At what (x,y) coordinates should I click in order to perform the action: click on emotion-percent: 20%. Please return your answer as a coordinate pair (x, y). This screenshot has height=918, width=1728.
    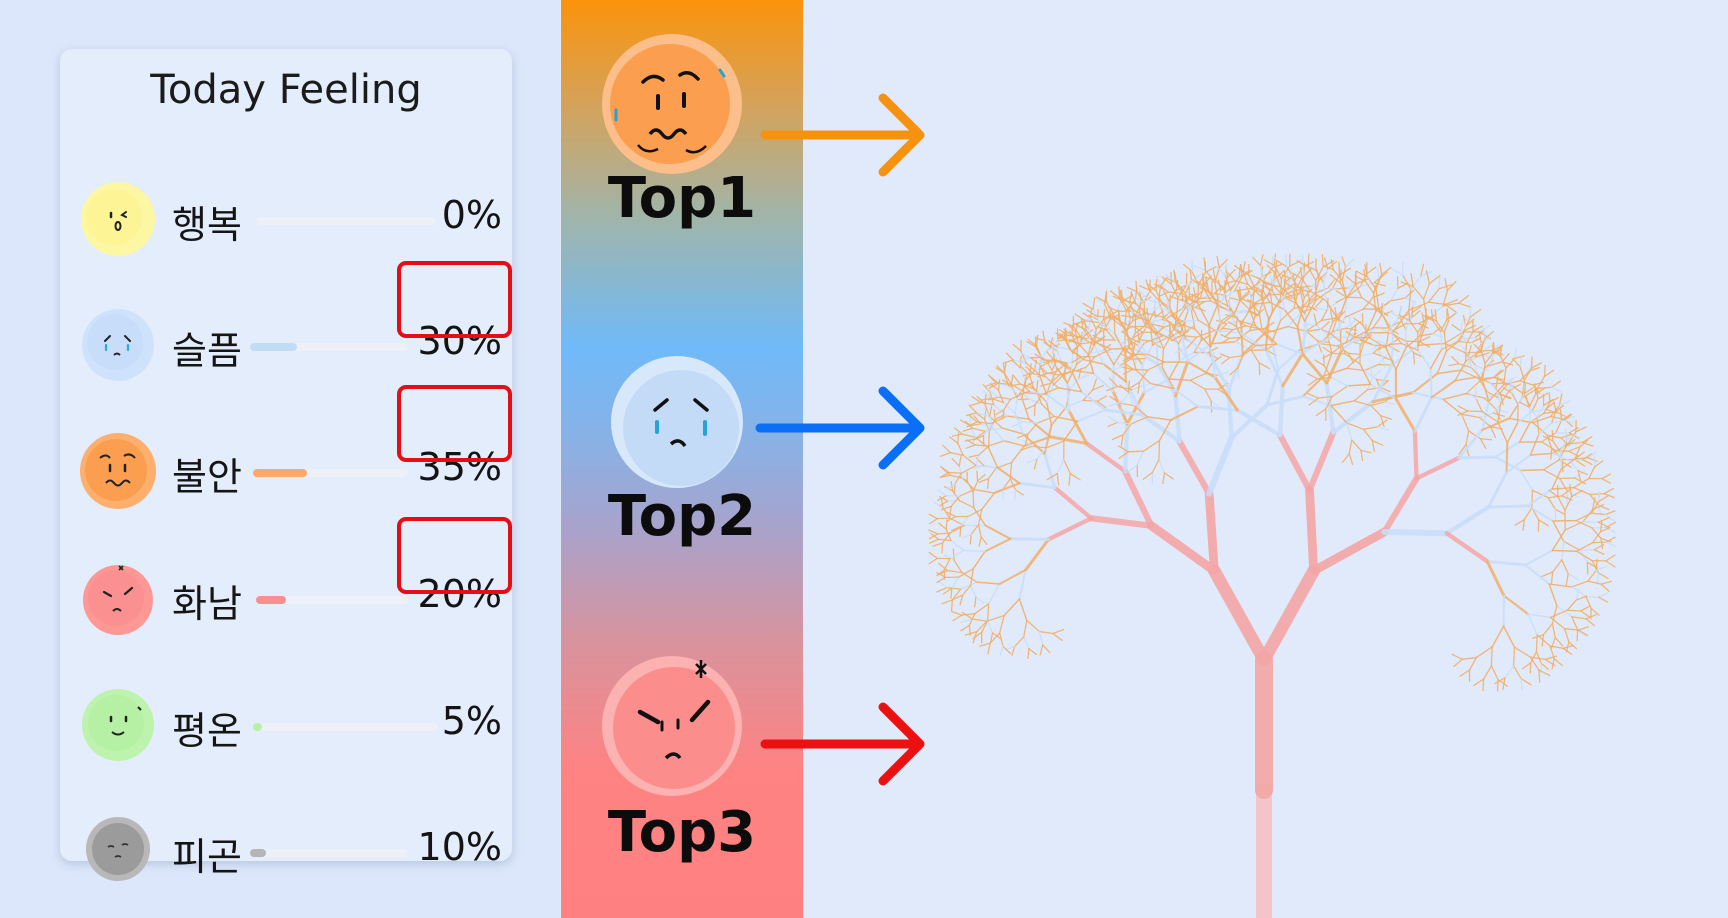
    Looking at the image, I should click on (459, 594).